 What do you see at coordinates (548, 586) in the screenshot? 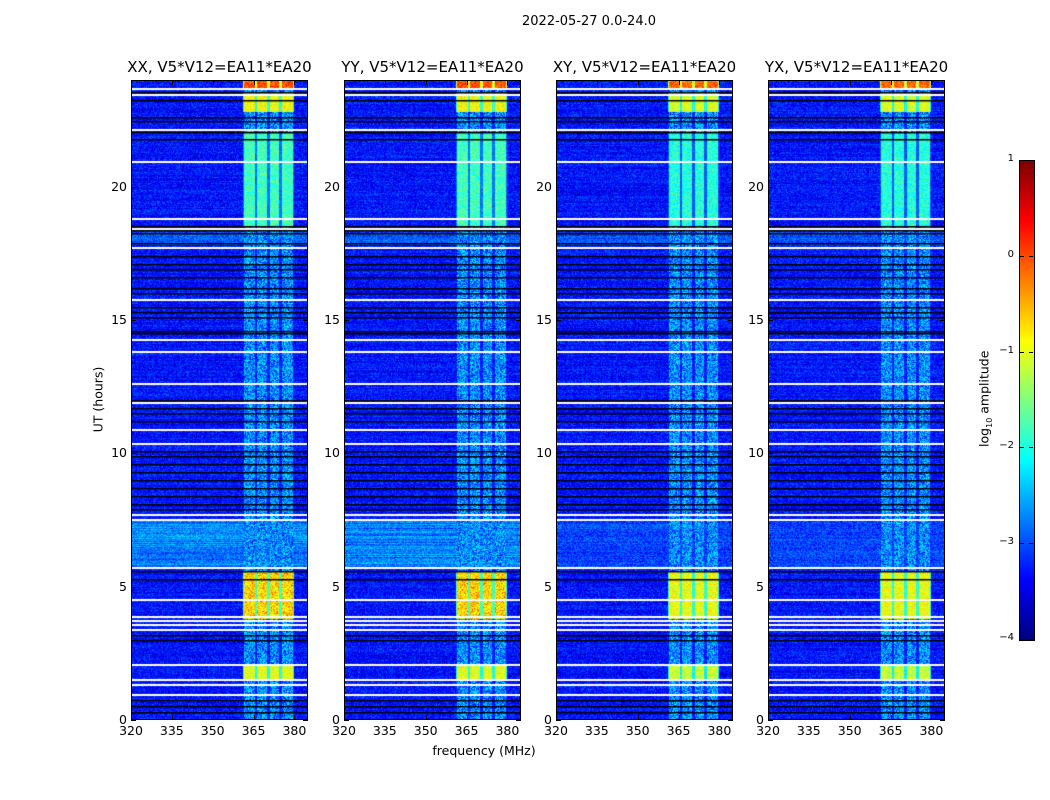
I see `y-tick-label: 5` at bounding box center [548, 586].